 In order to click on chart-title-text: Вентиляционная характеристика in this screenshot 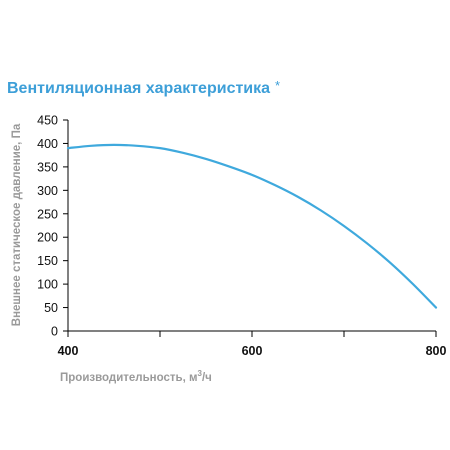, I will do `click(139, 88)`.